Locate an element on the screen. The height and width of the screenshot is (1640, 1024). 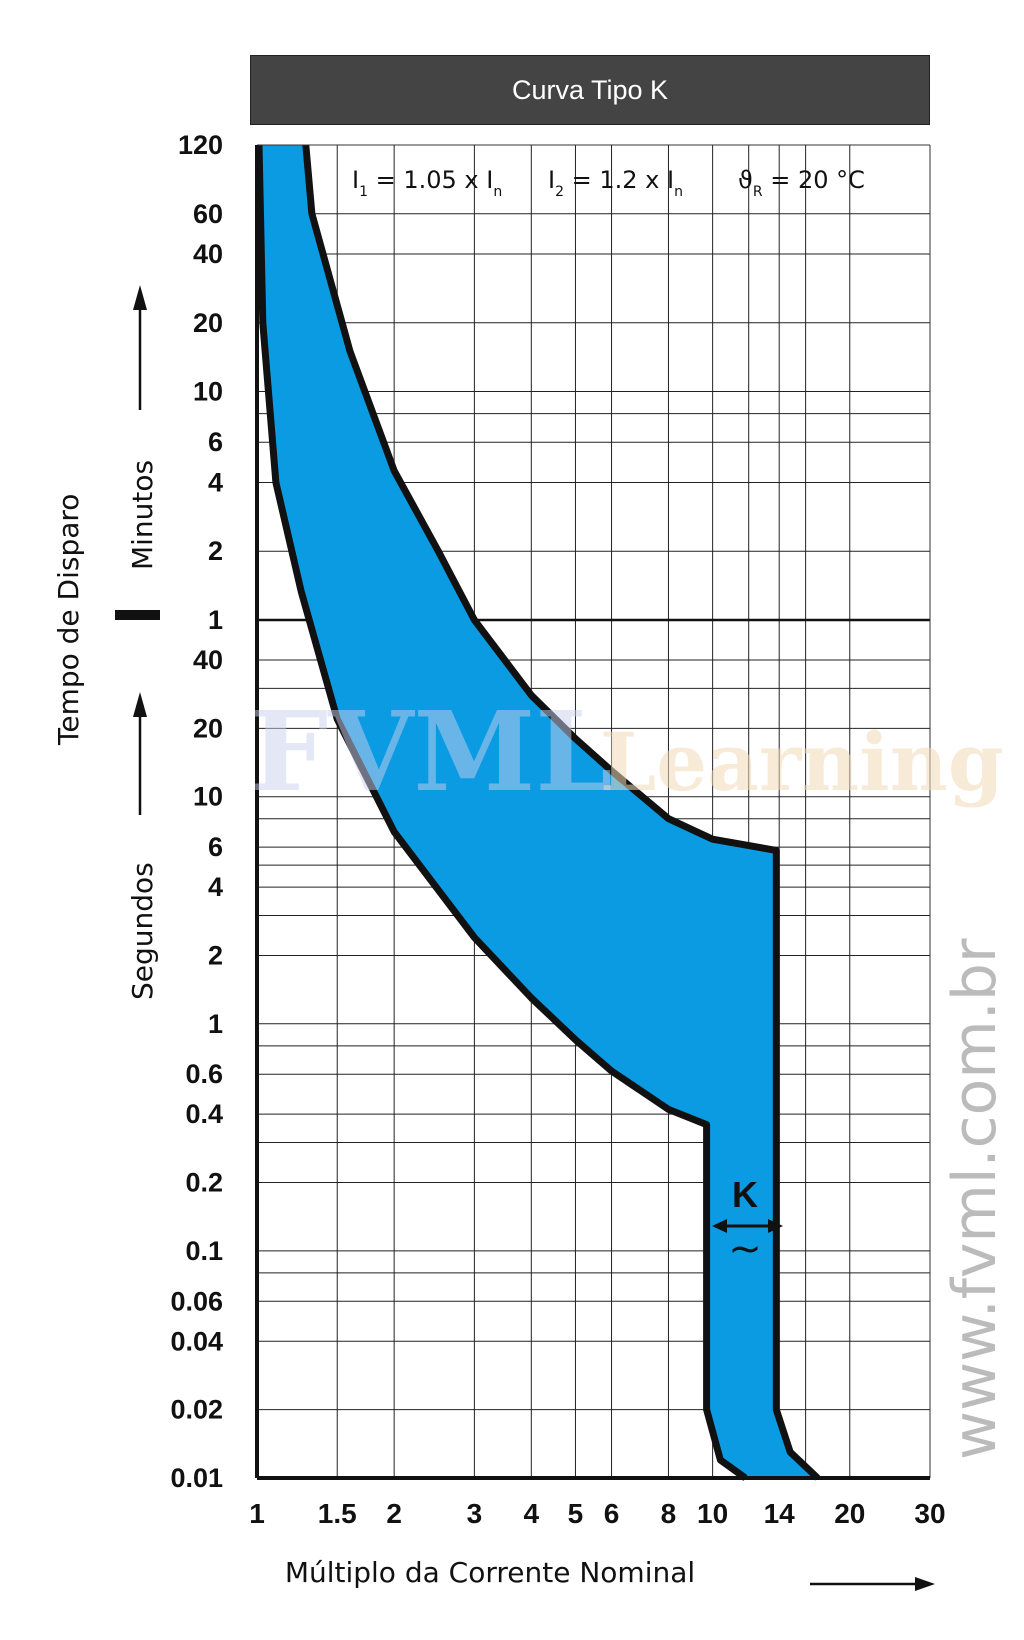
y-tick-label-seconds: 0.01 is located at coordinates (196, 1478).